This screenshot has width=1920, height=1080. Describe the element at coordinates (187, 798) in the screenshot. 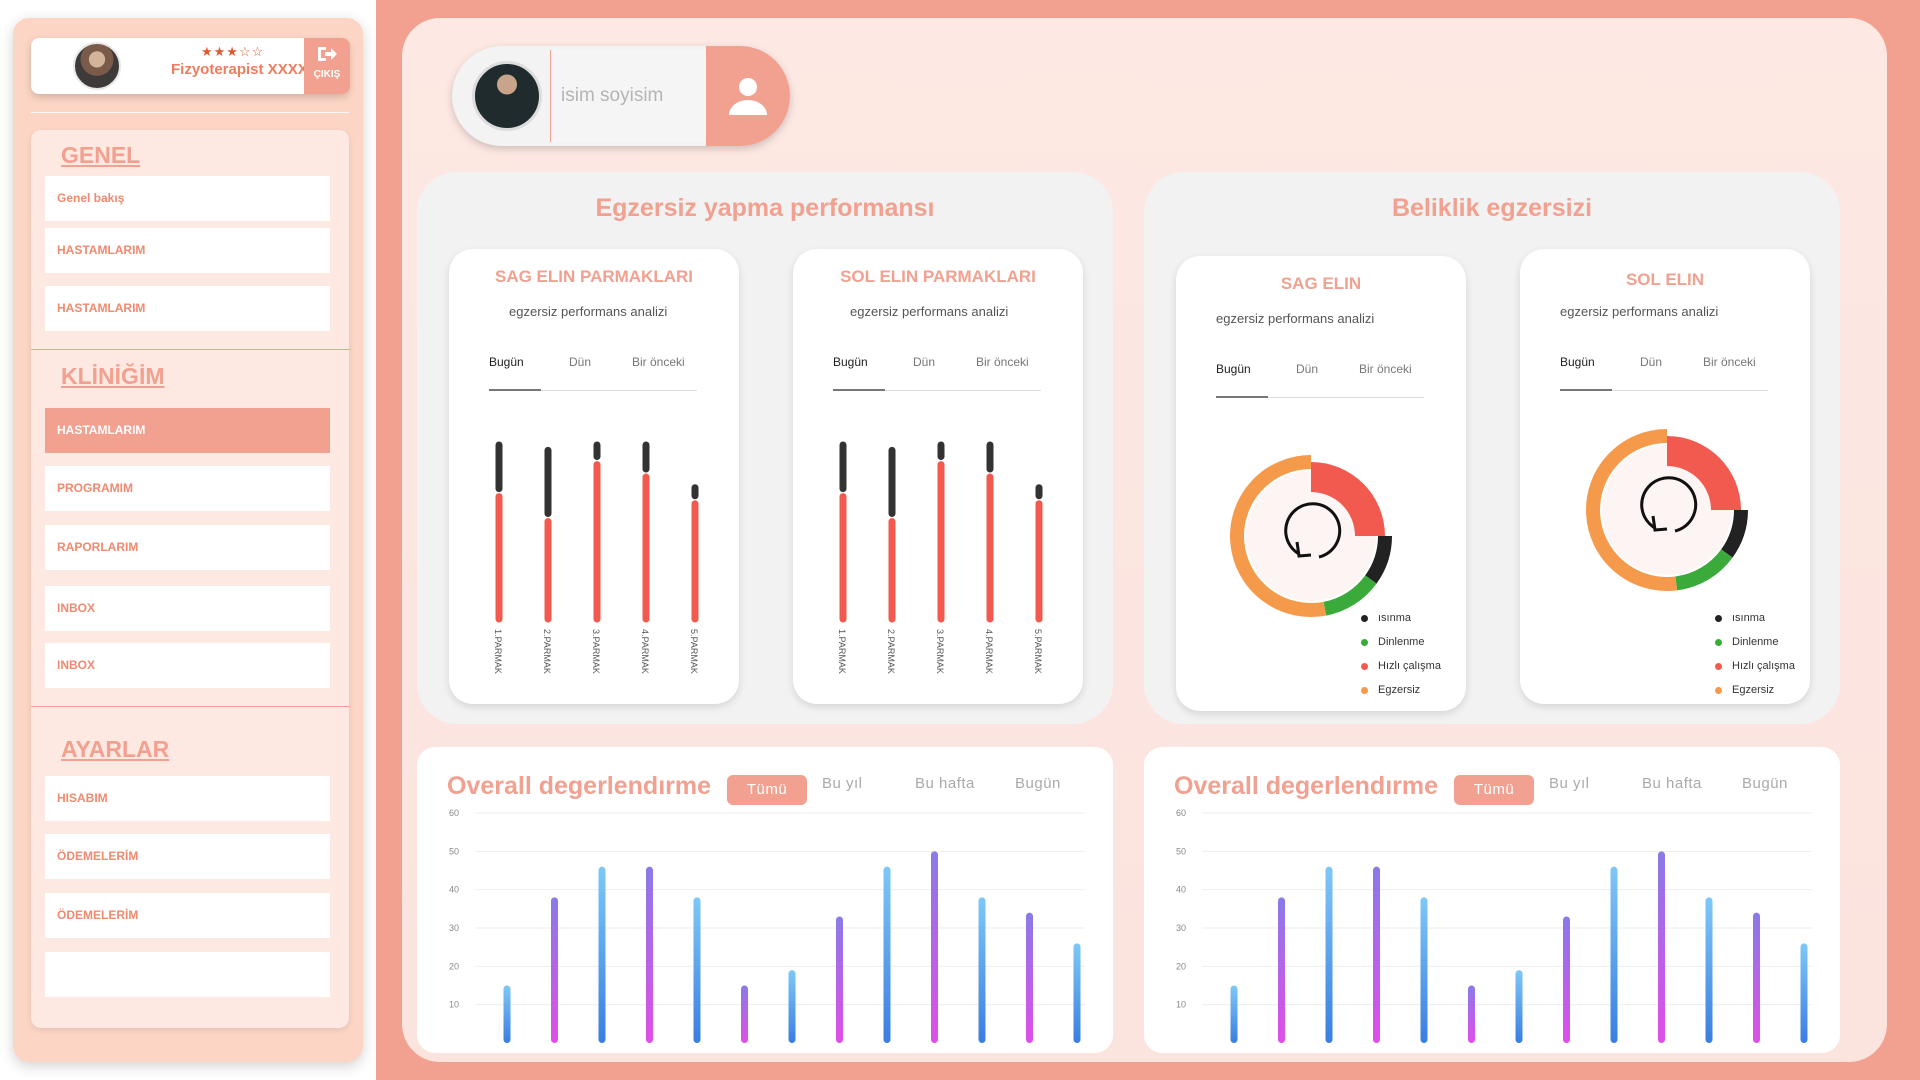

I see `menu-item-hisabim: HISABIM` at that location.